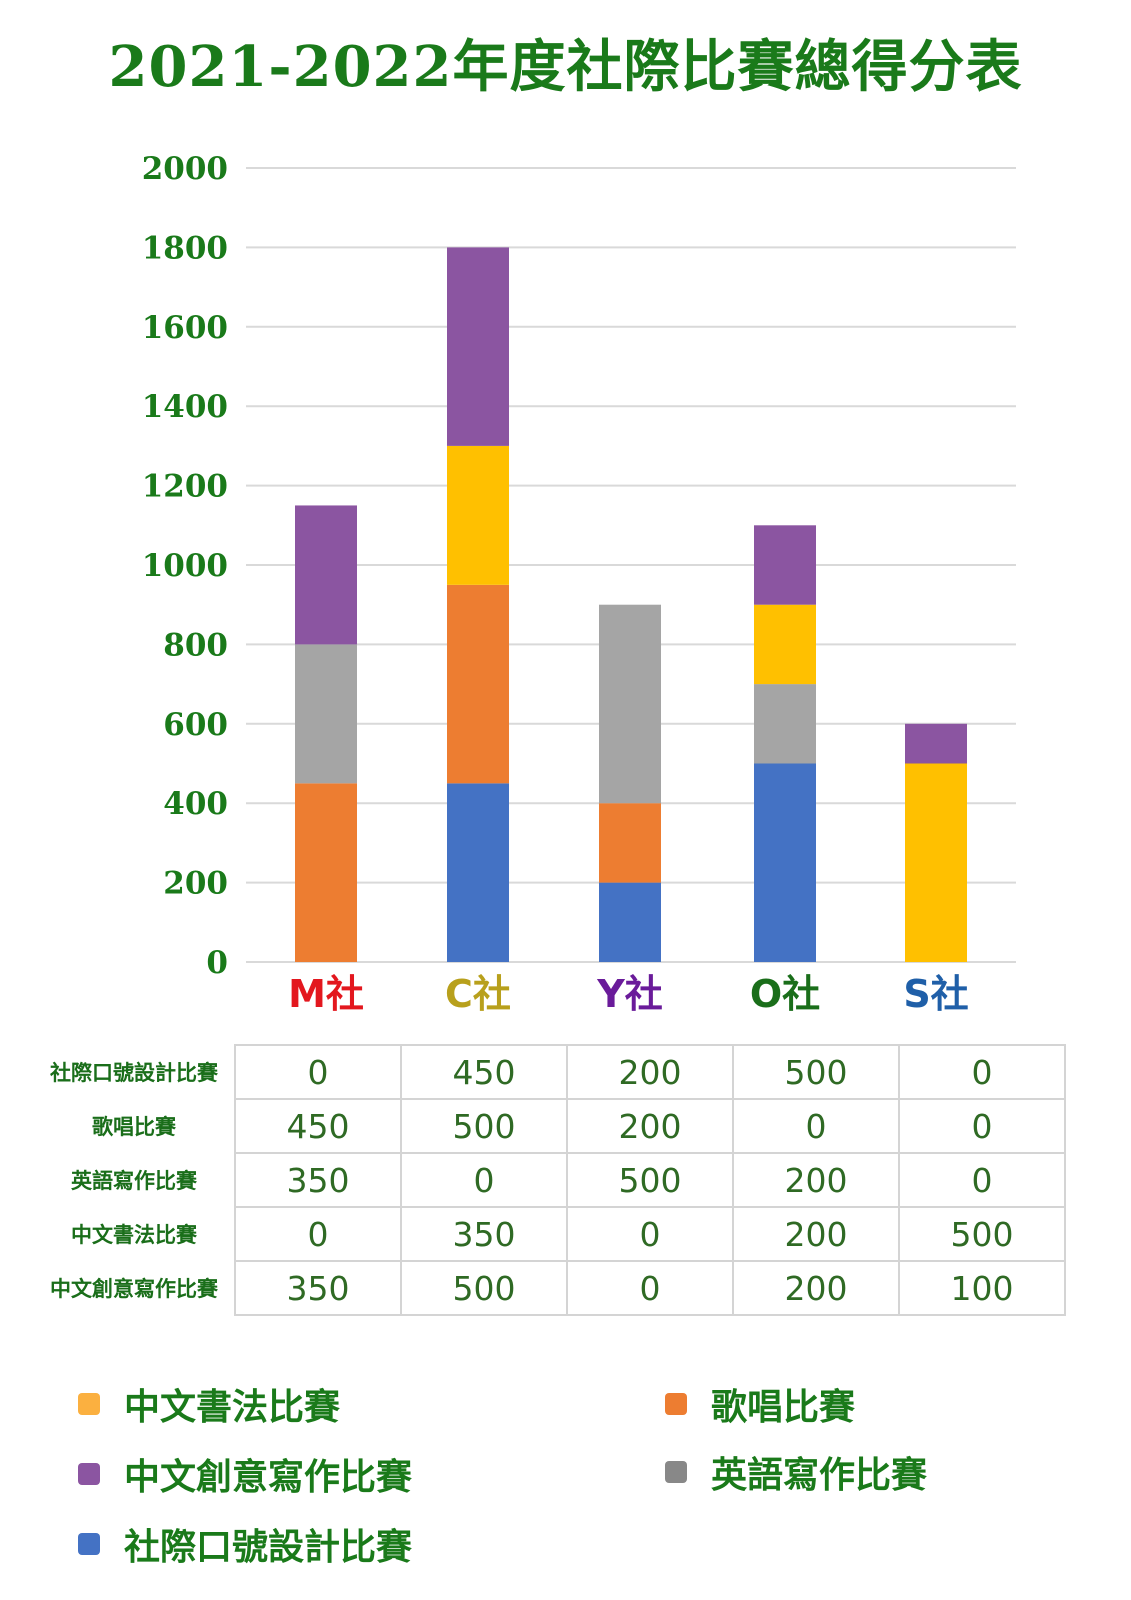  Describe the element at coordinates (785, 994) in the screenshot. I see `x-category-label: O社` at that location.